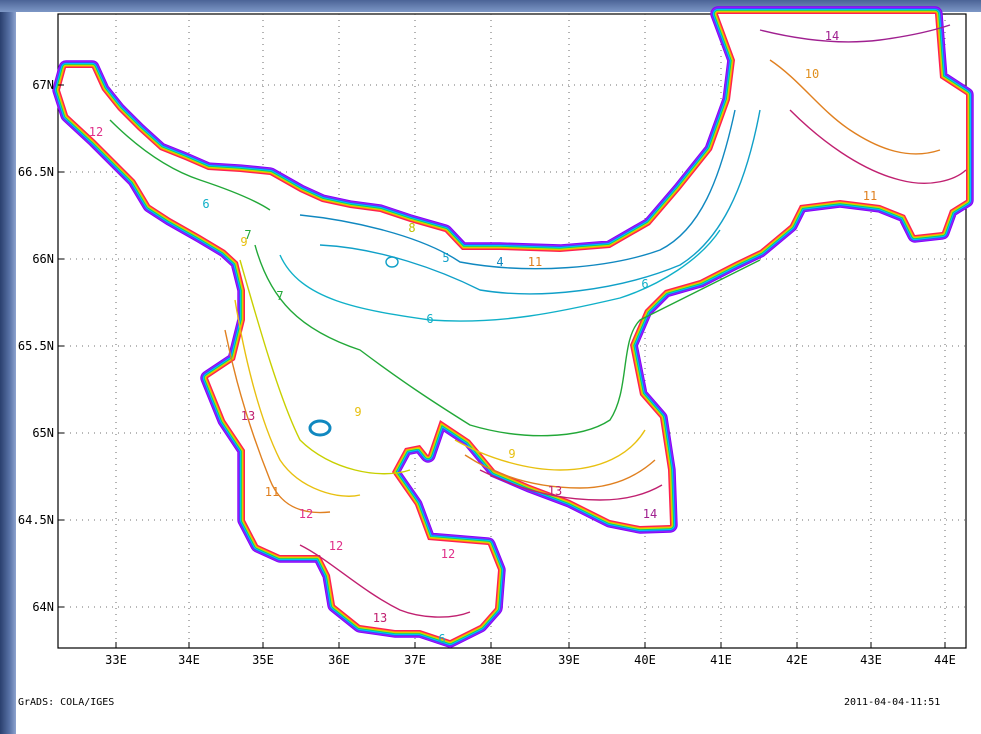  I want to click on footer-timestamp: 2011-04-04-11:51, so click(892, 702).